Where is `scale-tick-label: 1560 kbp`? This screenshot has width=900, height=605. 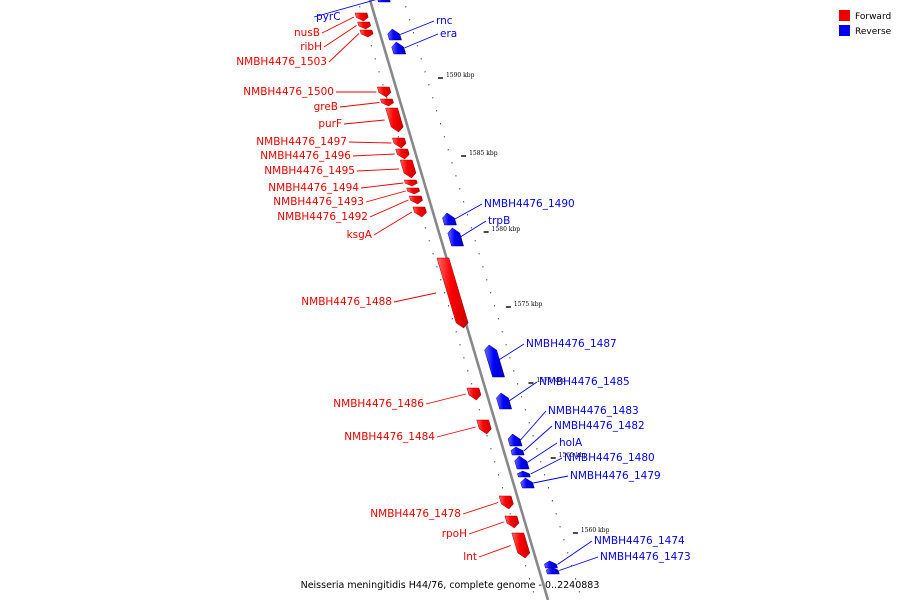 scale-tick-label: 1560 kbp is located at coordinates (595, 530).